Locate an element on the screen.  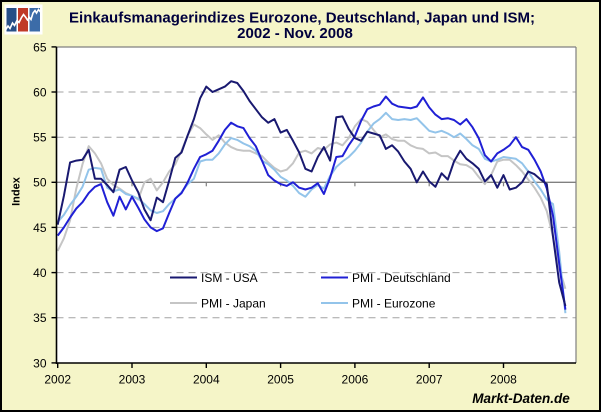
svg-text: 2002 - Nov. 2008 is located at coordinates (295, 33).